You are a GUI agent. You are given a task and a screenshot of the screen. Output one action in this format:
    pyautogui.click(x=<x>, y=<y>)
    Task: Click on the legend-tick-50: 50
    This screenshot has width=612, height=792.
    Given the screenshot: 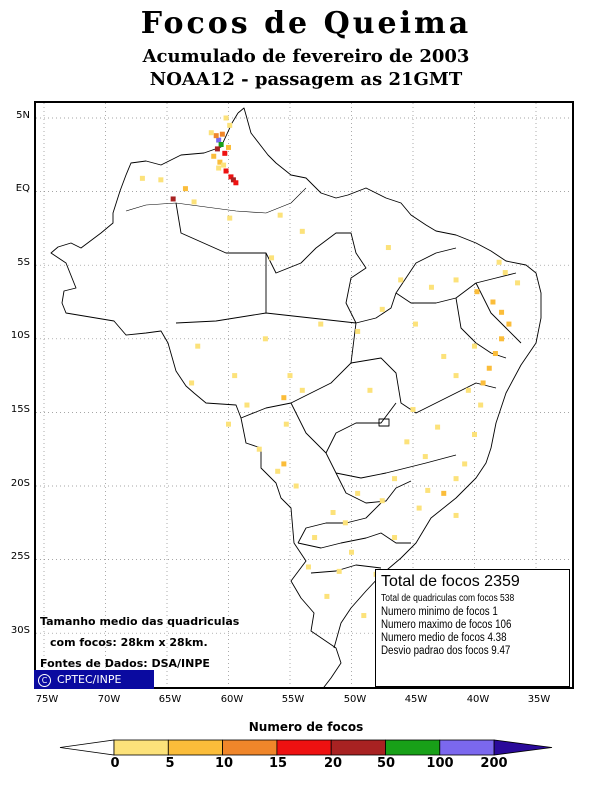 What is the action you would take?
    pyautogui.click(x=386, y=763)
    